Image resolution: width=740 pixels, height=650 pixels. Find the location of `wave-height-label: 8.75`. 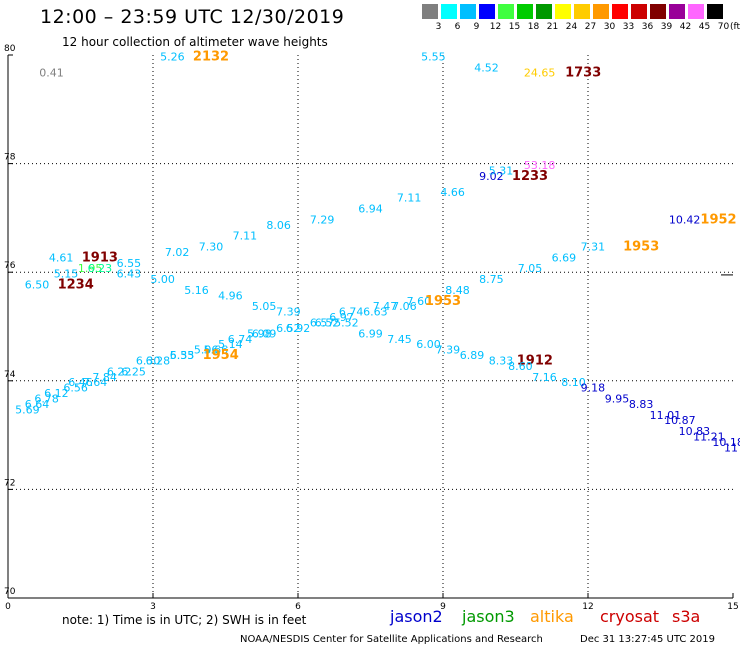

wave-height-label: 8.75 is located at coordinates (491, 279).